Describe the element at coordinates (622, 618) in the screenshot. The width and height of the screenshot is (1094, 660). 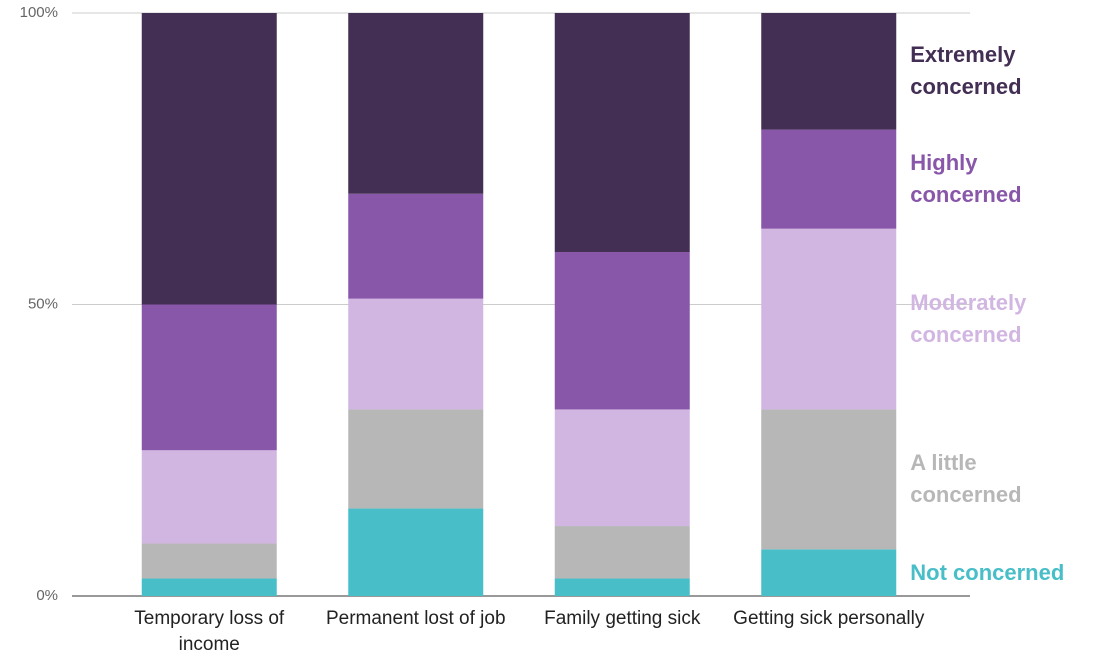
I see `x-tick-label: Family getting sick` at that location.